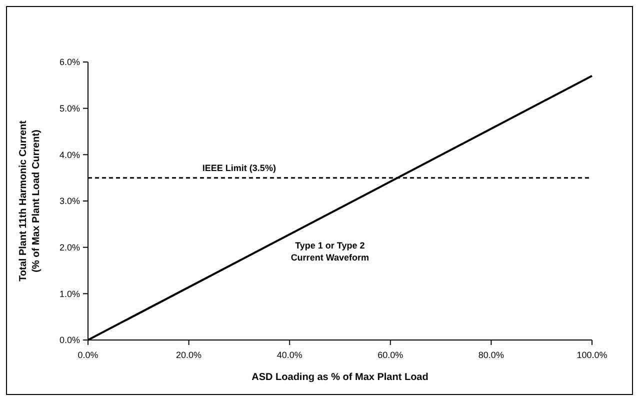 This screenshot has height=401, width=639. What do you see at coordinates (340, 377) in the screenshot?
I see `x-axis-title: ASD Loading as % of Max Plant Load` at bounding box center [340, 377].